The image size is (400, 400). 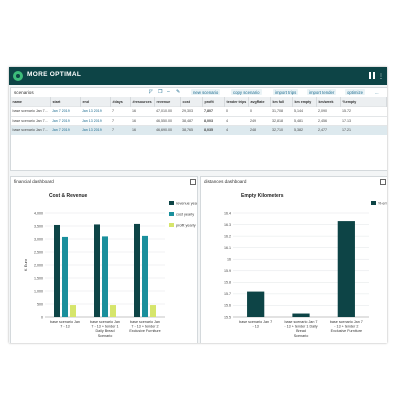 I want to click on cell-empty-pct: 17.21, so click(x=363, y=130).